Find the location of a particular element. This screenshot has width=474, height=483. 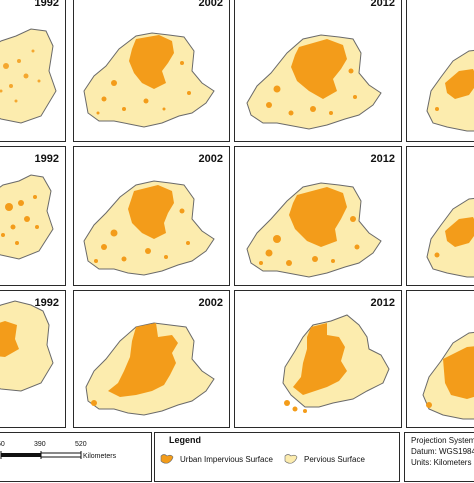

map-panel-r2-c1: 1992 is located at coordinates (33, 216).